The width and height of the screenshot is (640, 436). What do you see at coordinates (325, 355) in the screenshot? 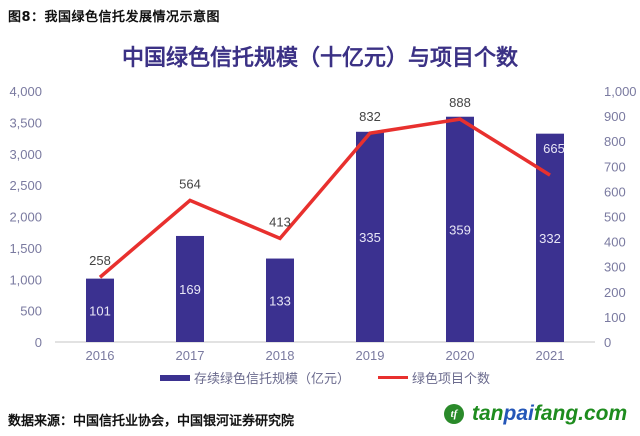
I see `x-axis: 2016 2017 2018 2019 2020 2021` at bounding box center [325, 355].